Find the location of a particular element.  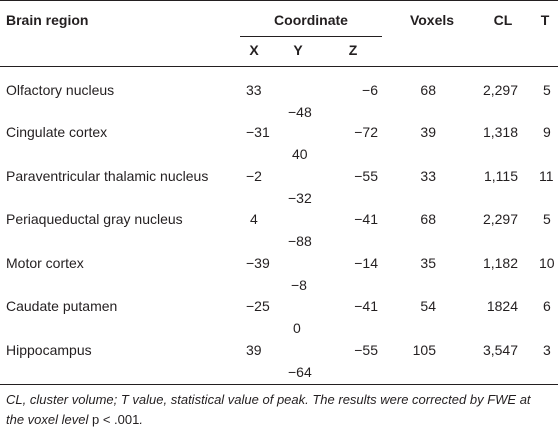

header-x: X is located at coordinates (254, 50).